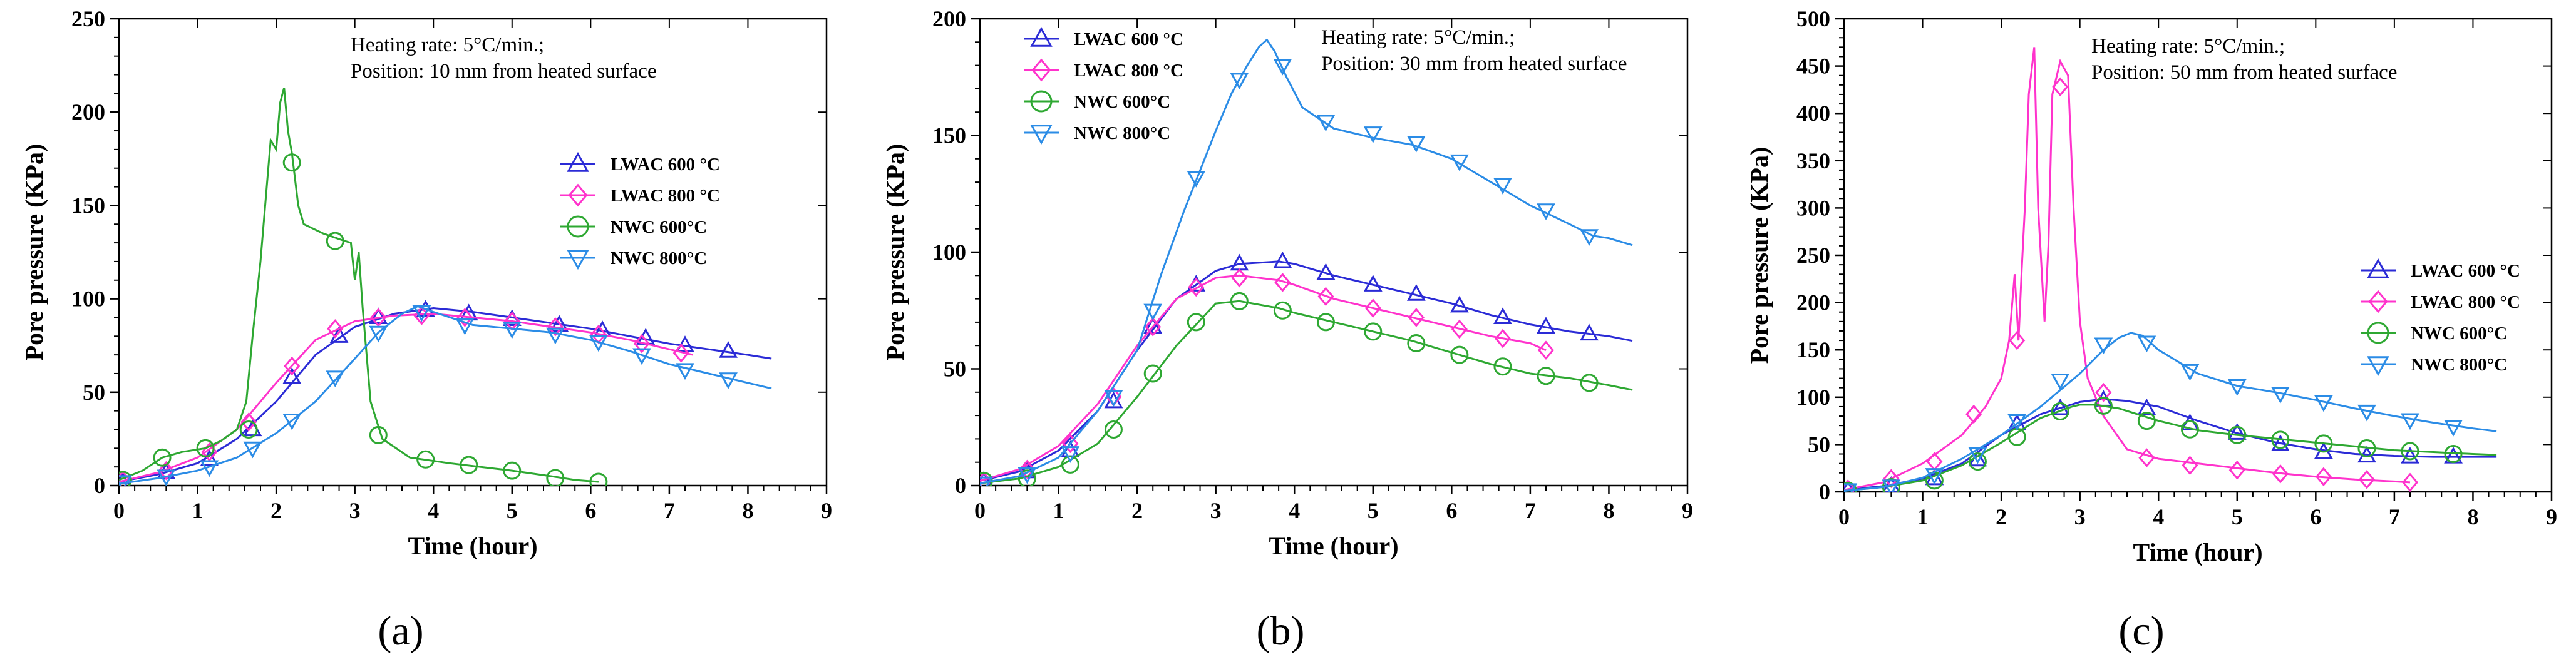 This screenshot has height=662, width=2576. What do you see at coordinates (1813, 160) in the screenshot?
I see `y-tick-label: 350` at bounding box center [1813, 160].